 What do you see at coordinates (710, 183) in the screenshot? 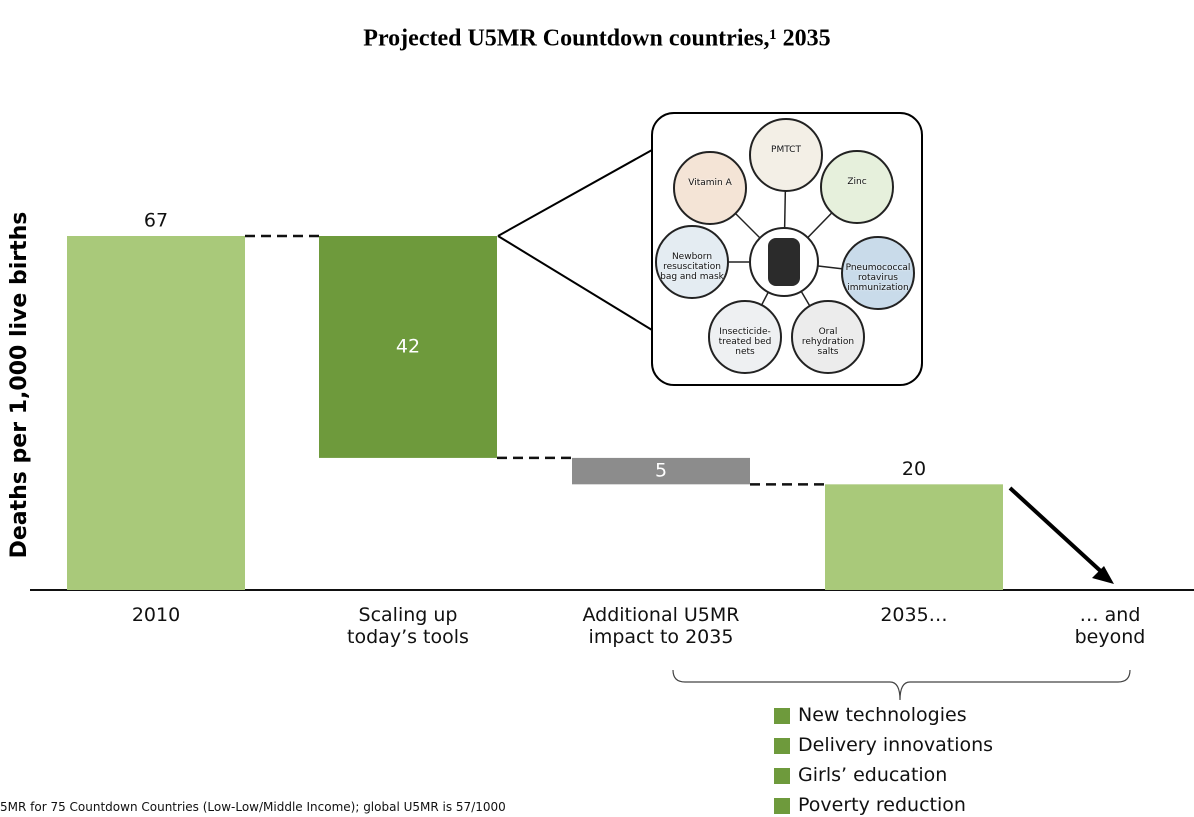
I see `inset-label: Vitamin A` at bounding box center [710, 183].